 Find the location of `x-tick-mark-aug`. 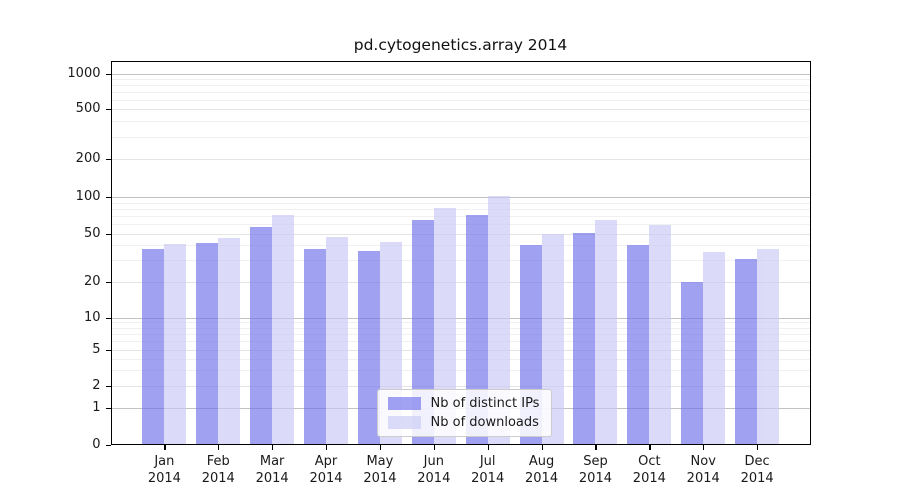

x-tick-mark-aug is located at coordinates (542, 447).